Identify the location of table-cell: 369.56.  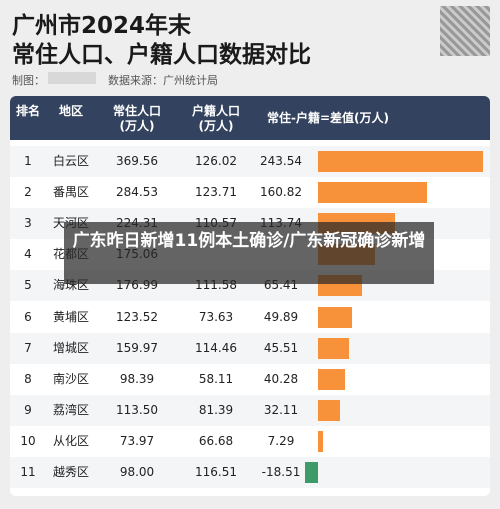
(137, 161).